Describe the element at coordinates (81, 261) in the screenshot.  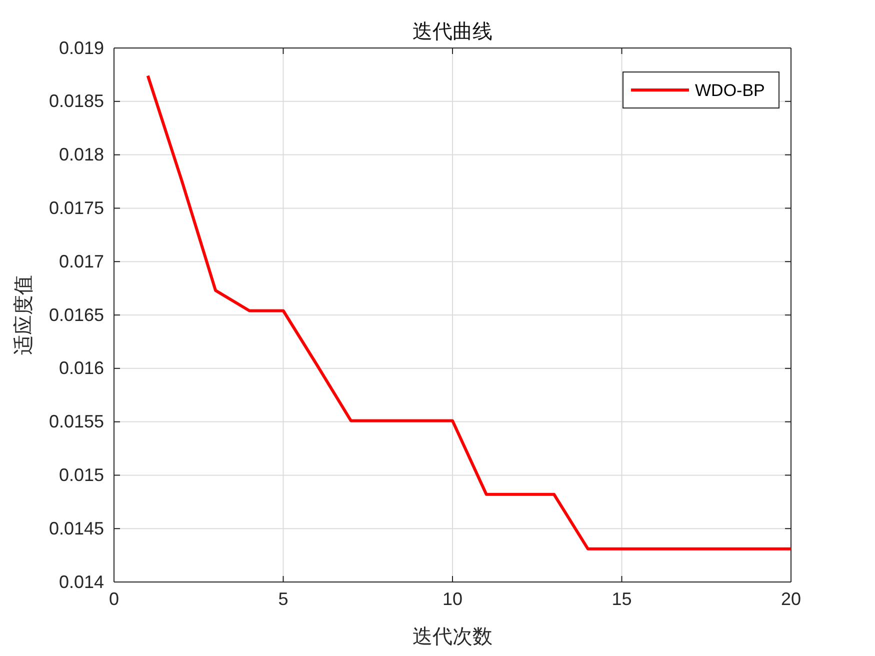
I see `y-tick-label: 0.017` at that location.